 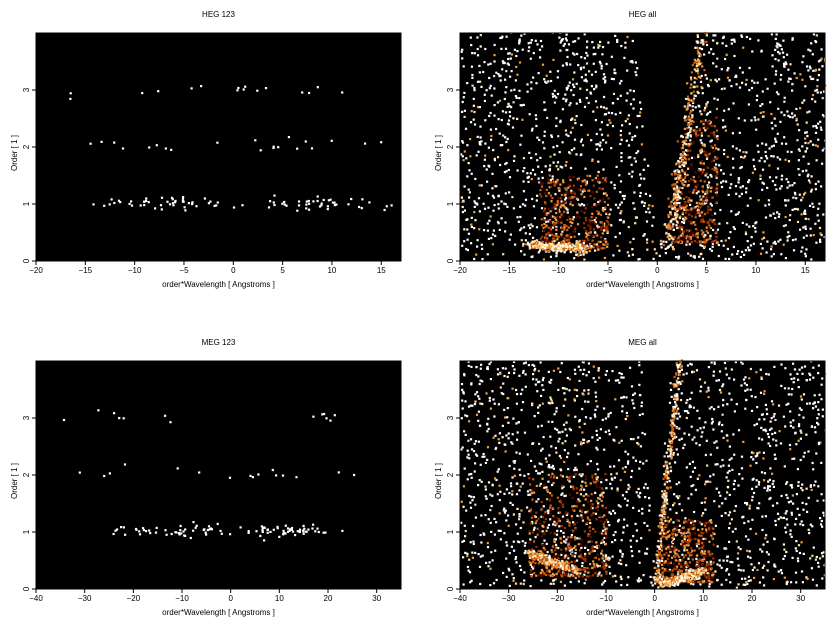 What do you see at coordinates (643, 14) in the screenshot?
I see `chart-title: HEG all` at bounding box center [643, 14].